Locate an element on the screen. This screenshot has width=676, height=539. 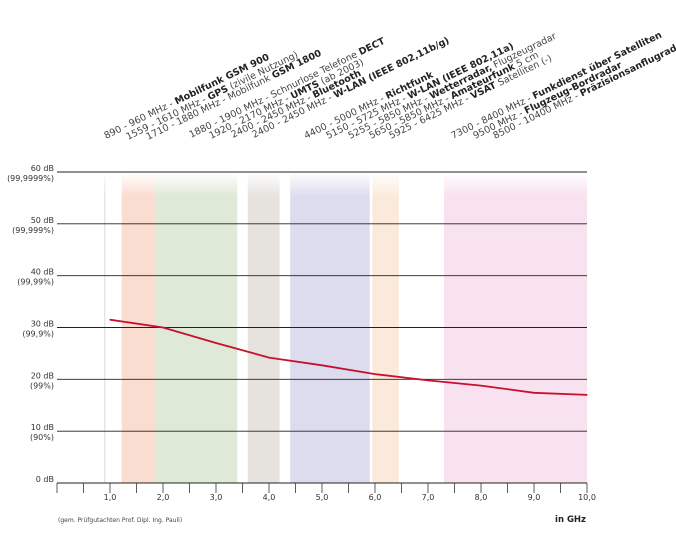
x-tick-label-10: 10,0 is located at coordinates (587, 497).